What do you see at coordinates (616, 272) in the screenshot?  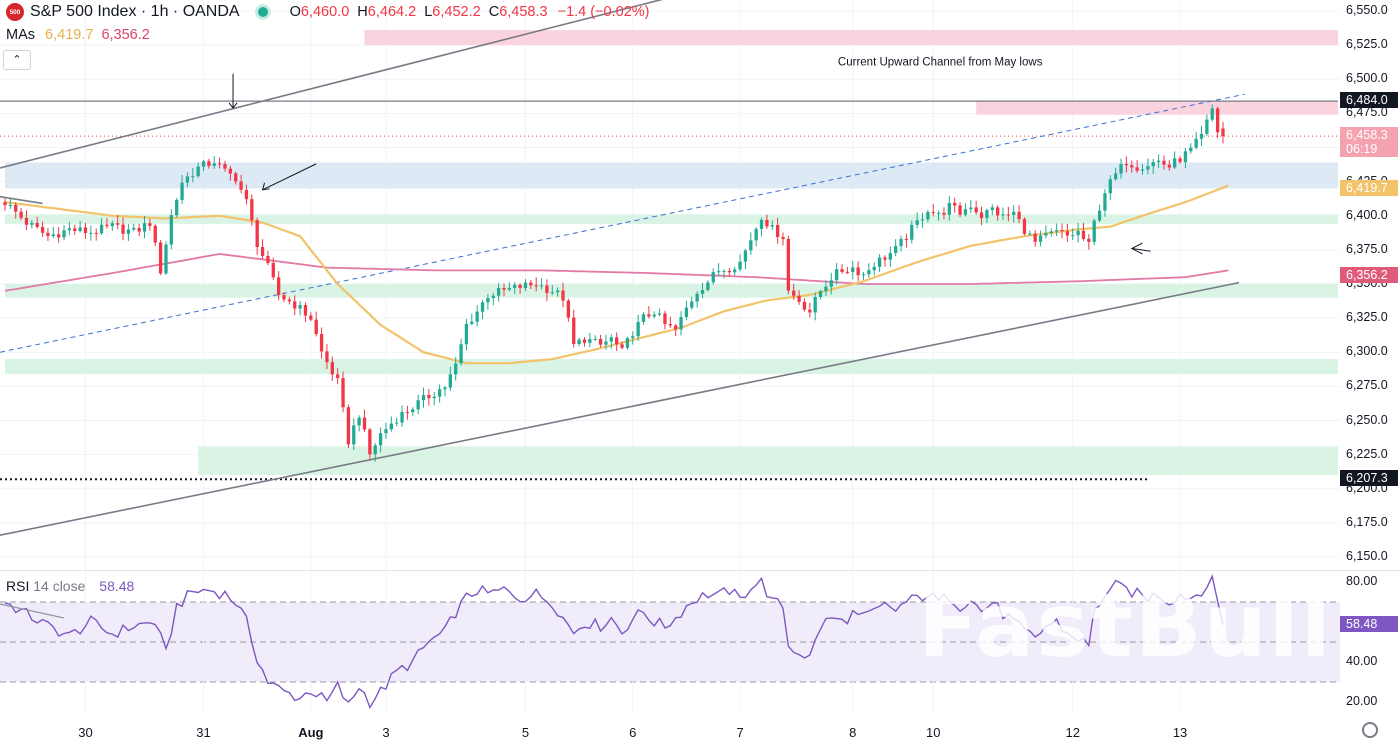 I see `ma200-line` at bounding box center [616, 272].